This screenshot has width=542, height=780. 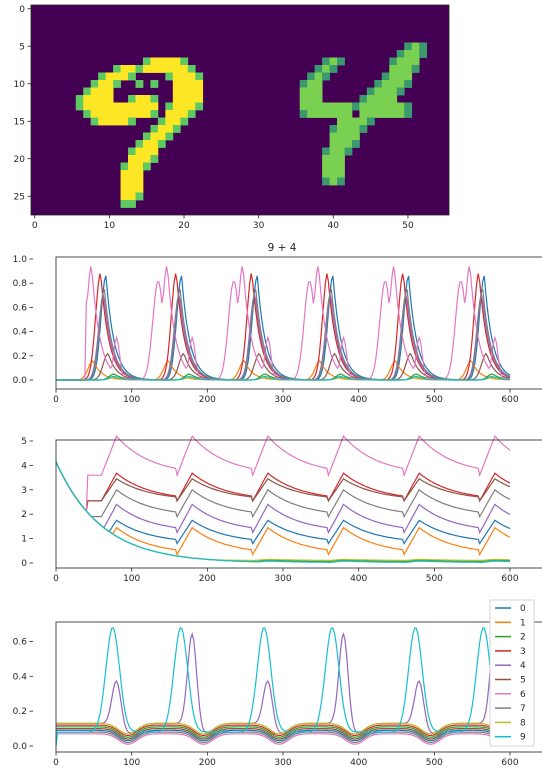 I want to click on y-tick-label: 0.4, so click(x=20, y=333).